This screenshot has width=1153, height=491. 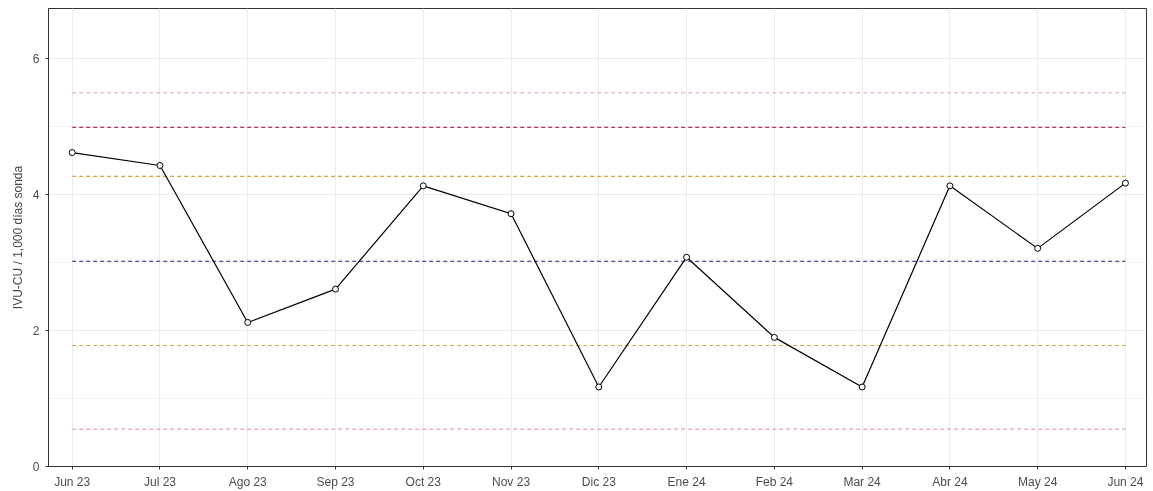 What do you see at coordinates (248, 481) in the screenshot?
I see `x-tick-label: Ago 23` at bounding box center [248, 481].